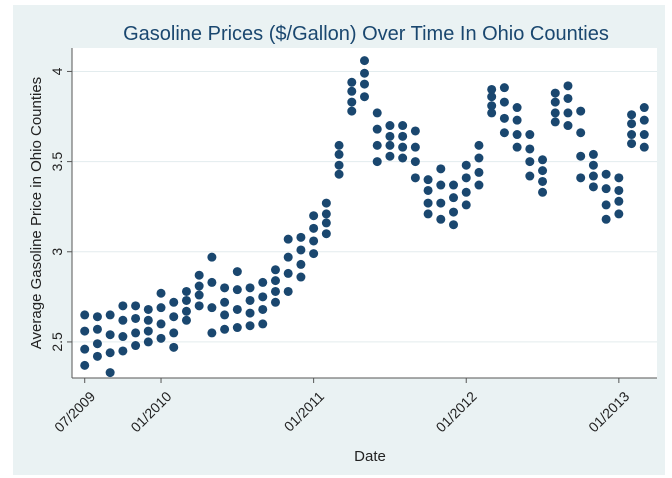 This screenshot has height=478, width=672. What do you see at coordinates (57, 71) in the screenshot?
I see `y-tick-label: 4` at bounding box center [57, 71].